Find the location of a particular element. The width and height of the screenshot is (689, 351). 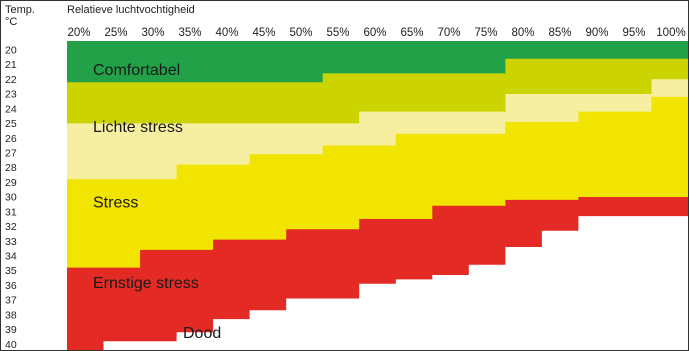

x-tick-label: 35% is located at coordinates (189, 33).